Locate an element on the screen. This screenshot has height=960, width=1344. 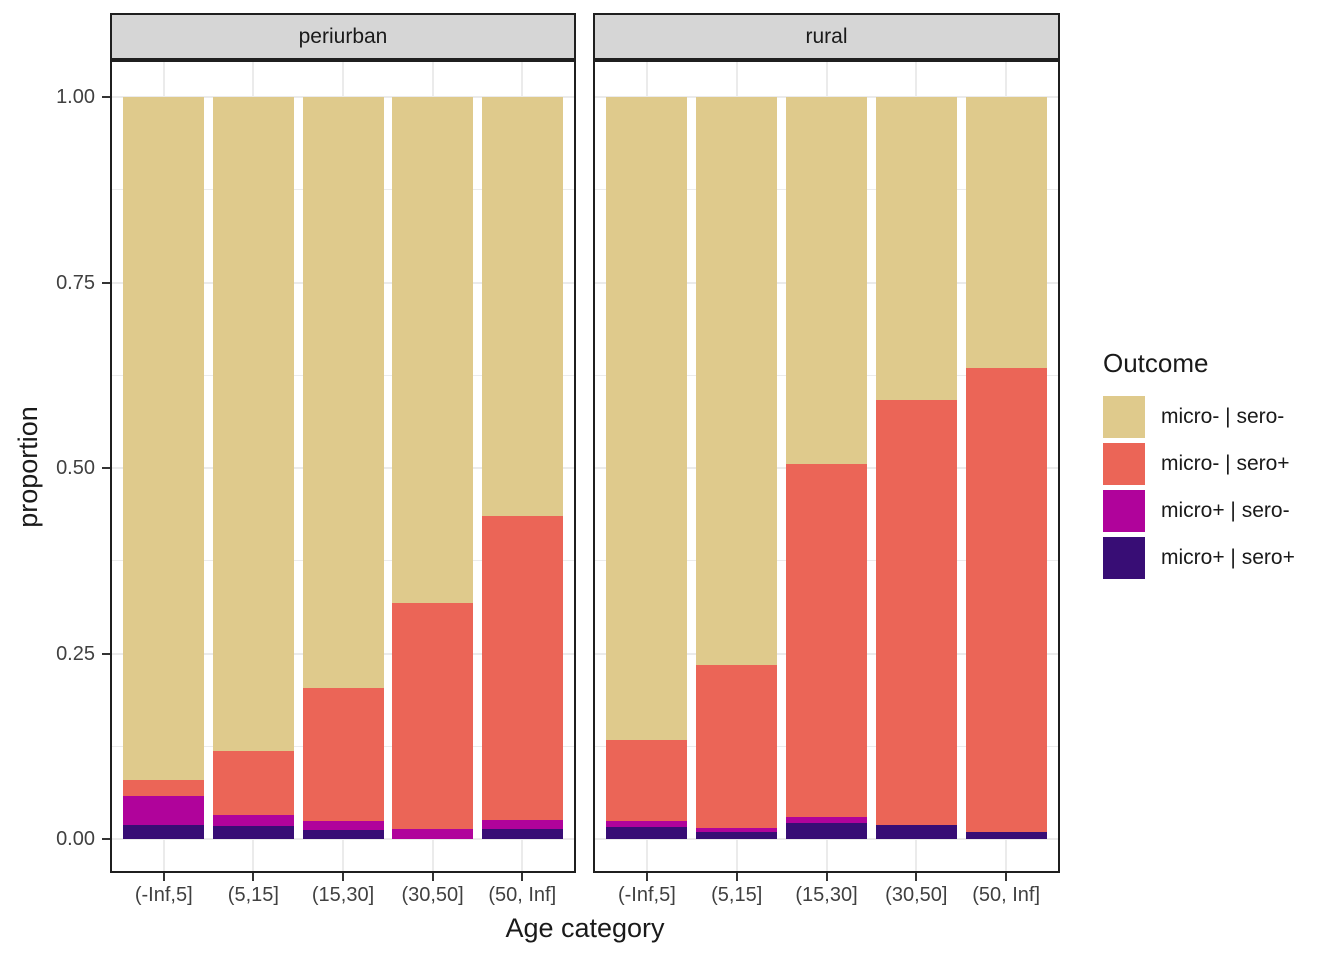
legend-item: micro- | sero+ is located at coordinates (1199, 464).